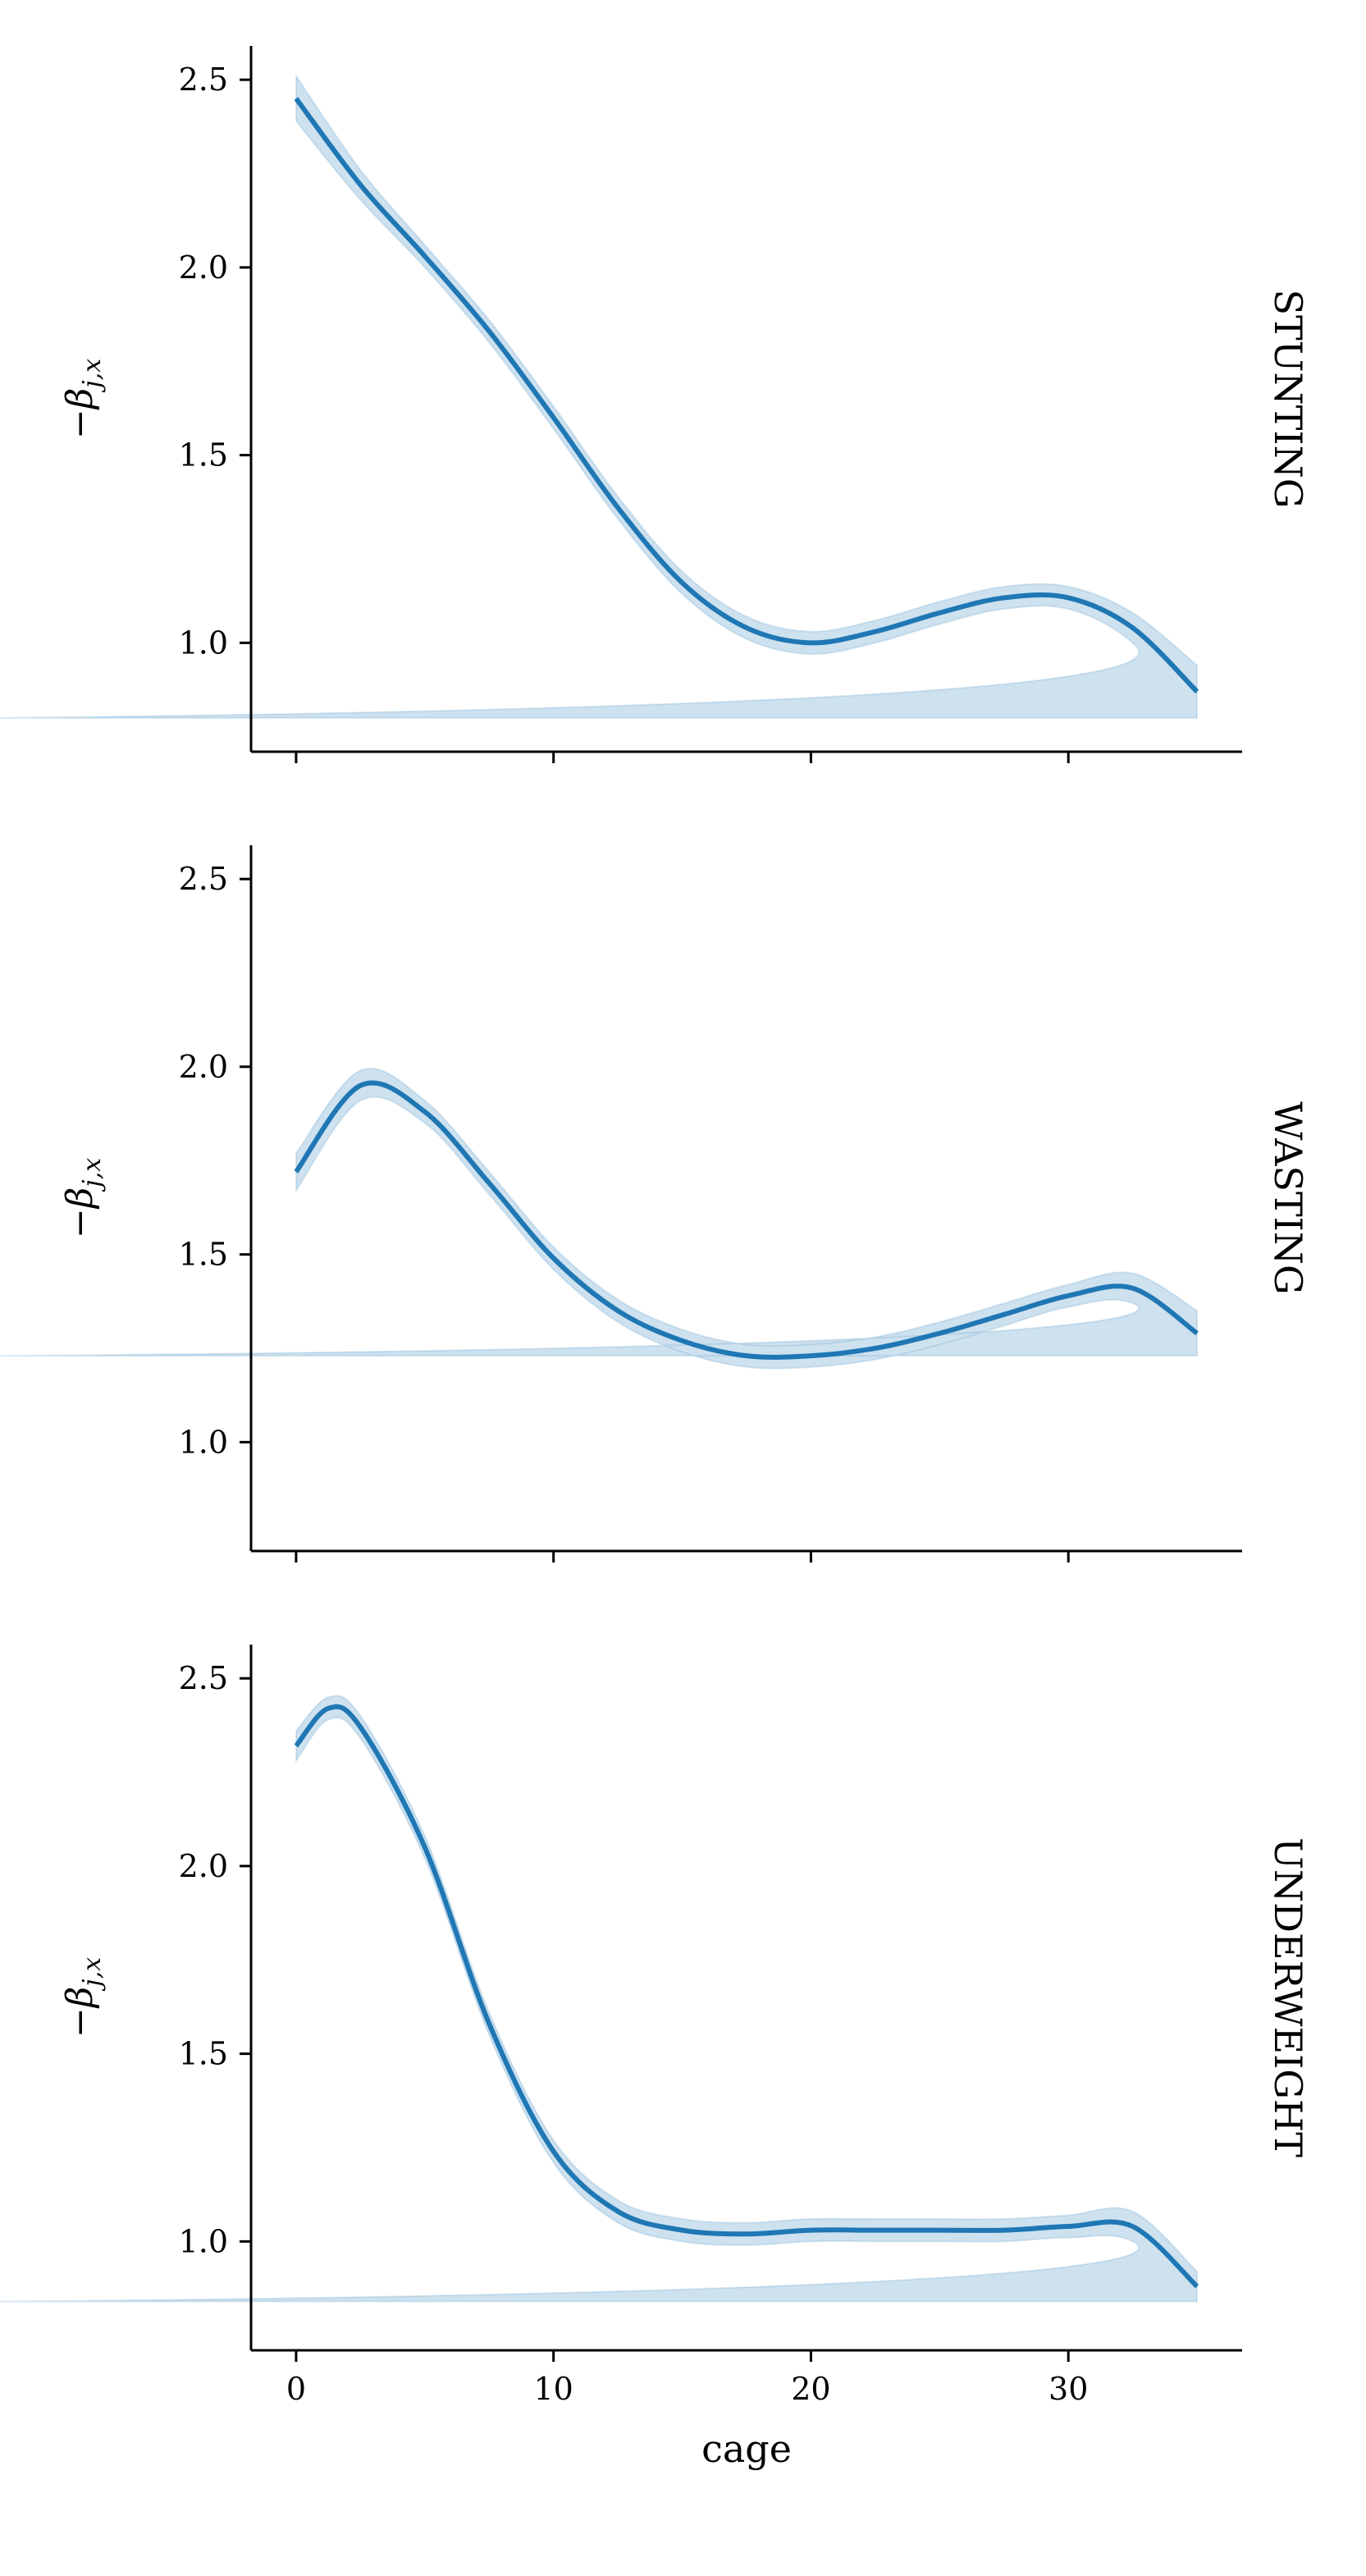  I want to click on x-tick-label: 0, so click(296, 2389).